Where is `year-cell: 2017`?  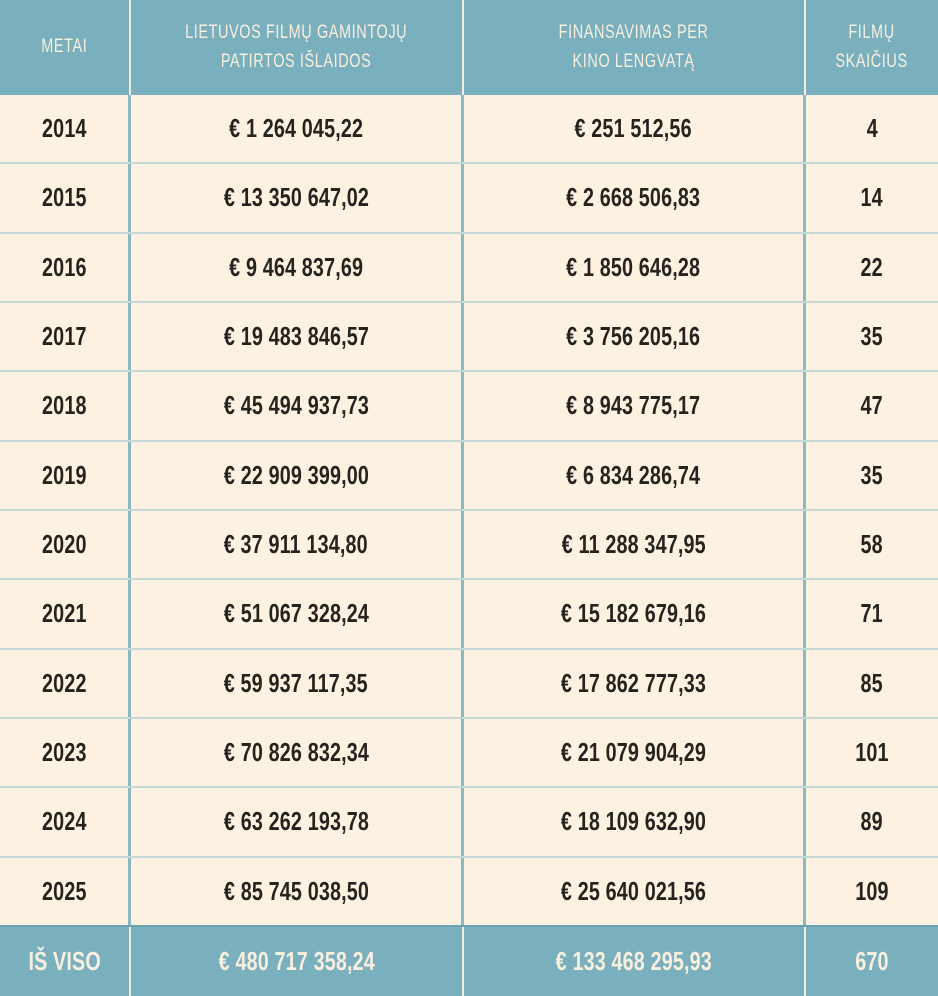
year-cell: 2017 is located at coordinates (66, 336).